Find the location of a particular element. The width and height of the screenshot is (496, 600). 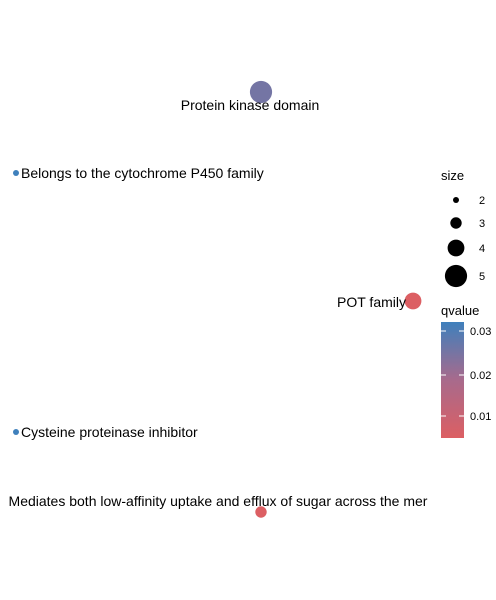

size-legend-label: 4 is located at coordinates (482, 249).